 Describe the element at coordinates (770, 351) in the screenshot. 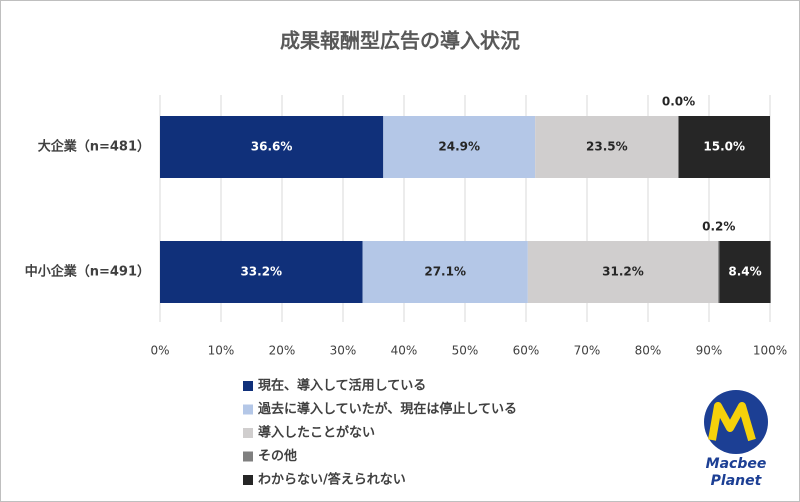

I see `x-tick-label: 100%` at that location.